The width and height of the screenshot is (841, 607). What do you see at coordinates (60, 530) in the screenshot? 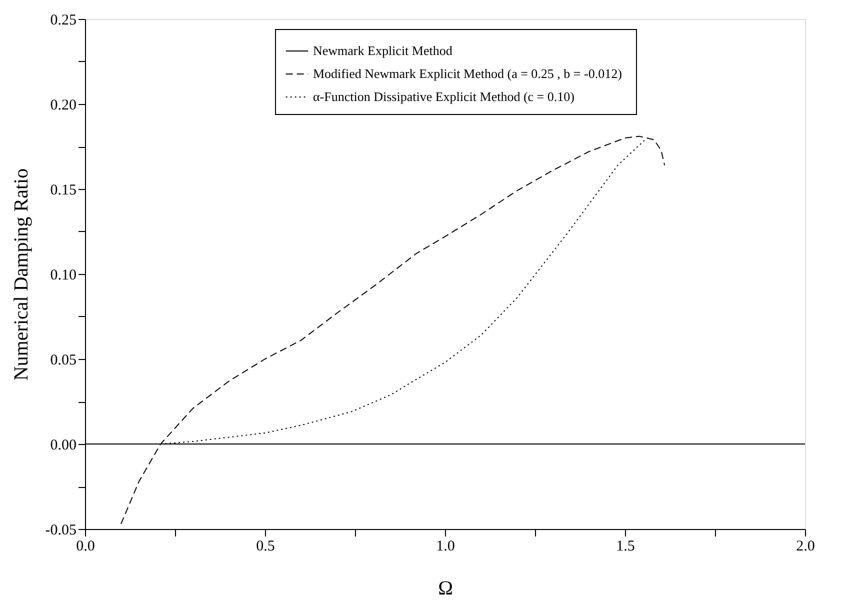
I see `y-tick-label: -0.05` at bounding box center [60, 530].